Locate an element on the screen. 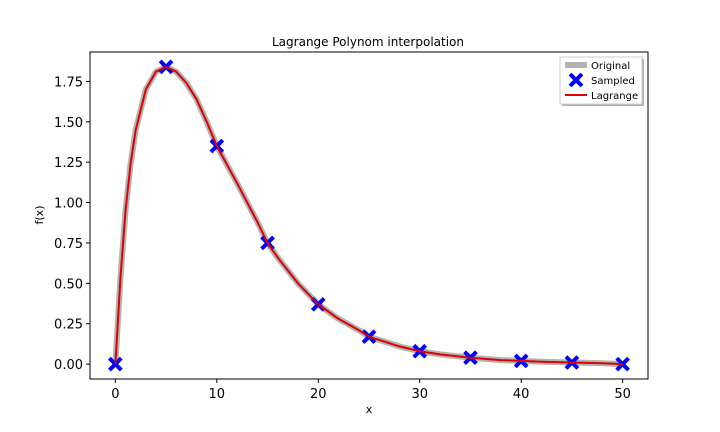  x-tick-label: 20 is located at coordinates (318, 394).